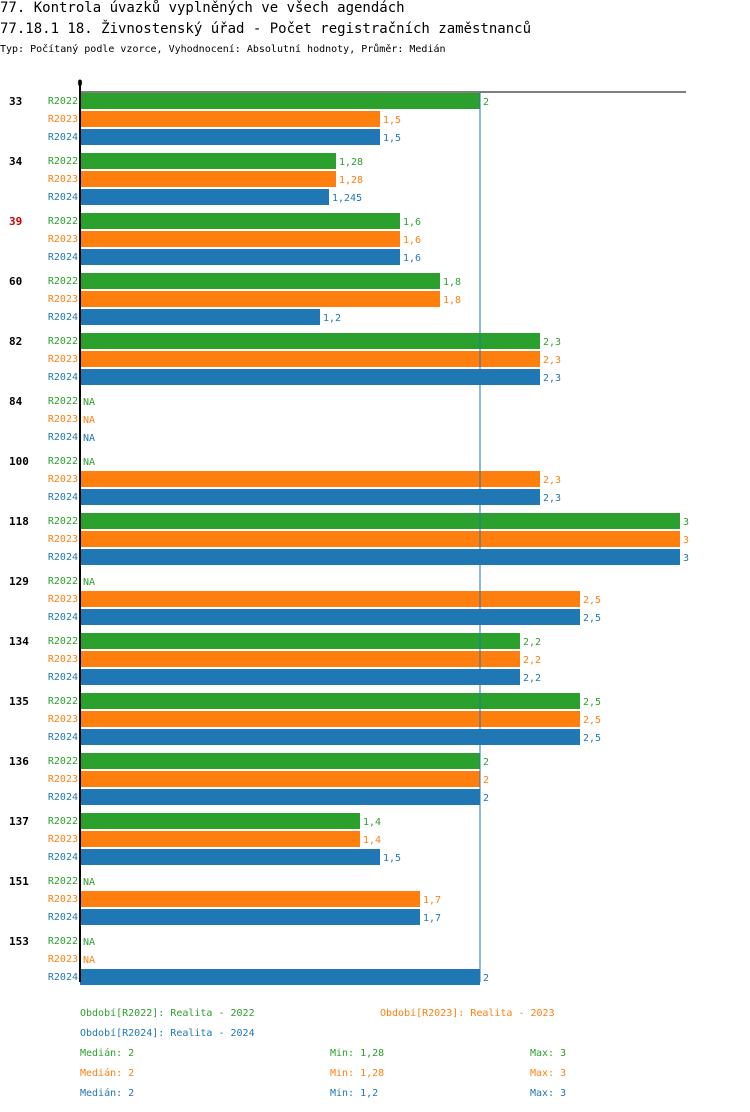 The height and width of the screenshot is (1112, 750). I want to click on series-label-118-R2023: R2023, so click(63, 539).